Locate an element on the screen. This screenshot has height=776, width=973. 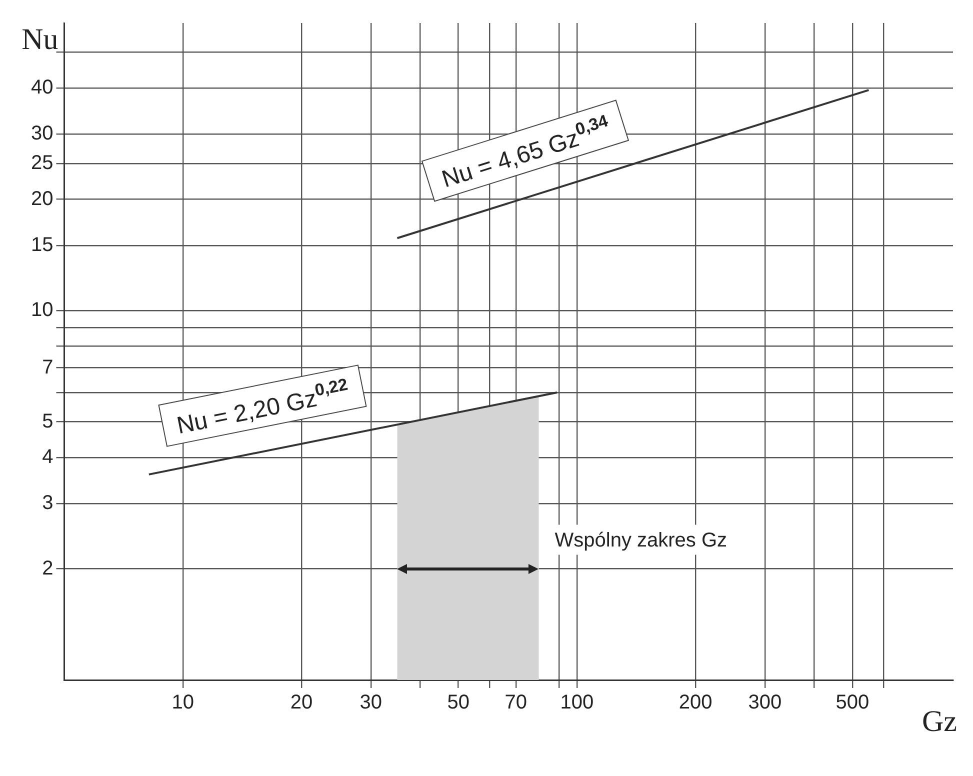
x-tick-label: 20 is located at coordinates (301, 703).